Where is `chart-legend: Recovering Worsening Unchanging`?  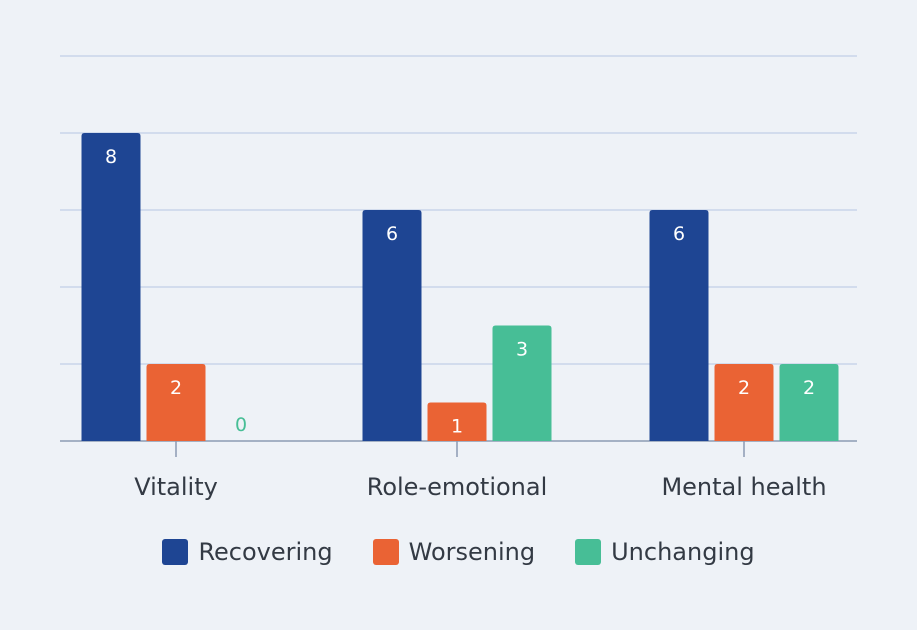 chart-legend: Recovering Worsening Unchanging is located at coordinates (458, 552).